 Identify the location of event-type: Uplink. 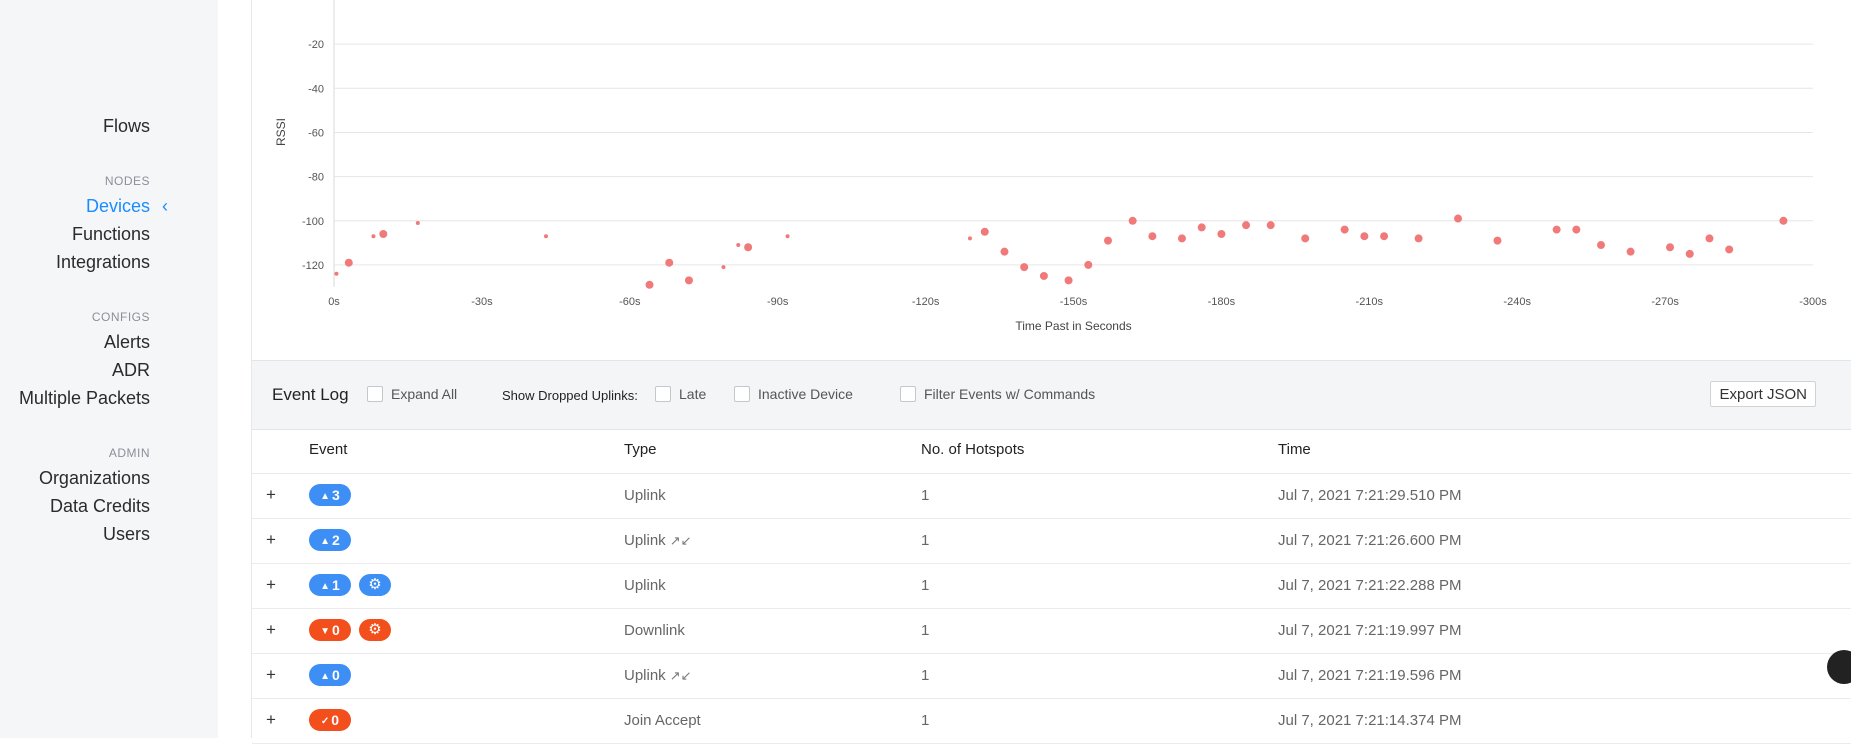
(645, 585).